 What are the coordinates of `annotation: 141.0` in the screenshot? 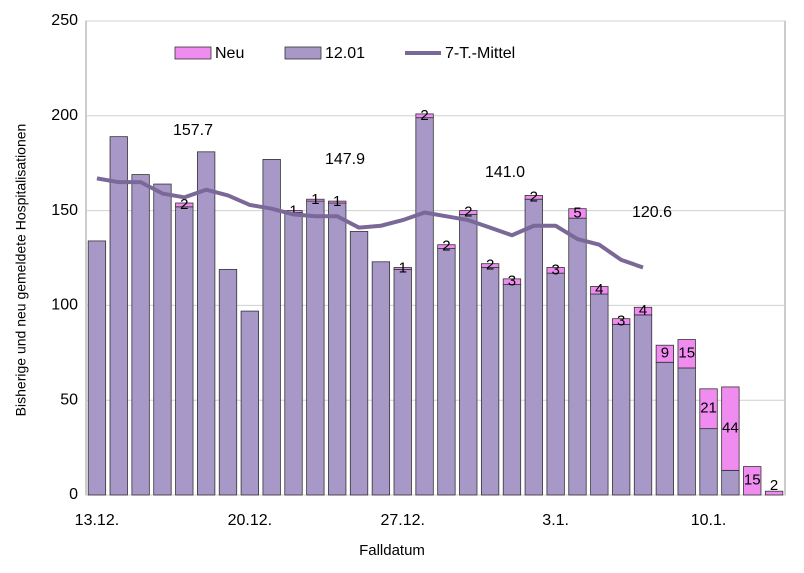 It's located at (505, 172).